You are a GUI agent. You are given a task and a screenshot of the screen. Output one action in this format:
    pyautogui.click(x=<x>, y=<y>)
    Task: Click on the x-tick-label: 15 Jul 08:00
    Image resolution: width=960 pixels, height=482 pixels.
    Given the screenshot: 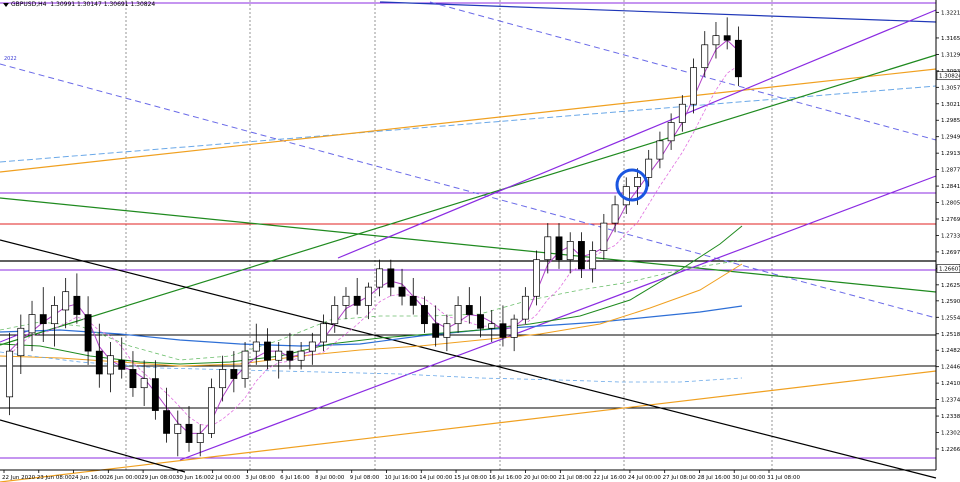 What is the action you would take?
    pyautogui.click(x=470, y=478)
    